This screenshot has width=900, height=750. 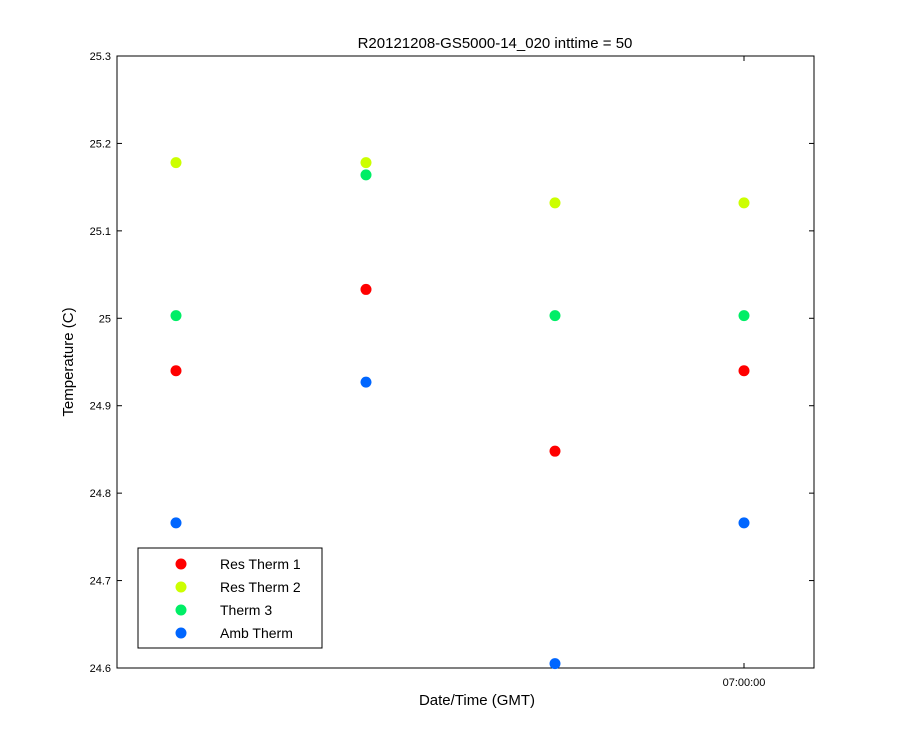 I want to click on legend-label: Amb Therm, so click(x=256, y=633).